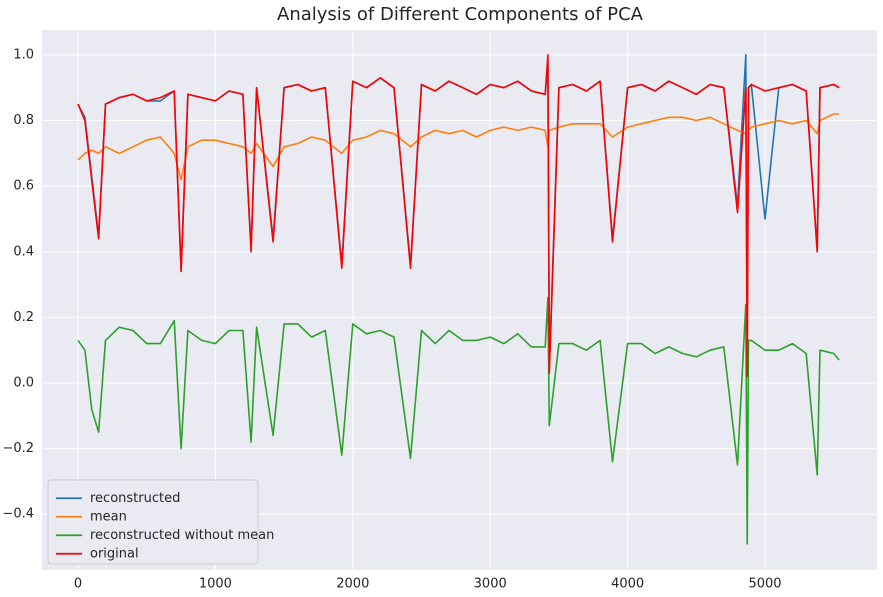  What do you see at coordinates (135, 498) in the screenshot?
I see `legend-label: reconstructed` at bounding box center [135, 498].